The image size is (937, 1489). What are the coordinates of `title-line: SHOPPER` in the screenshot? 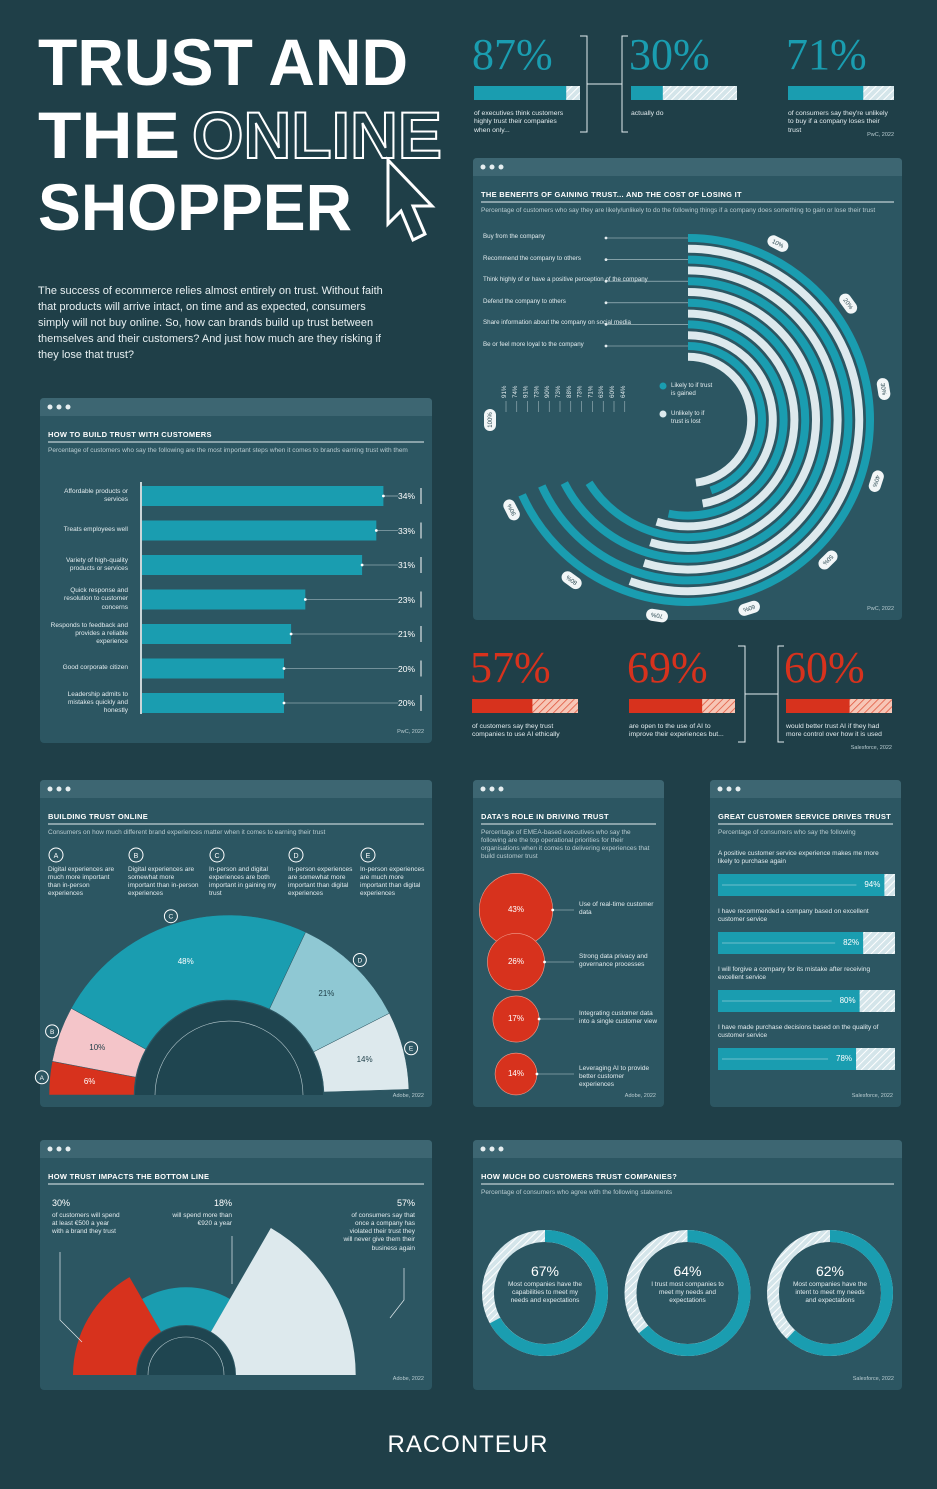 It's located at (195, 207).